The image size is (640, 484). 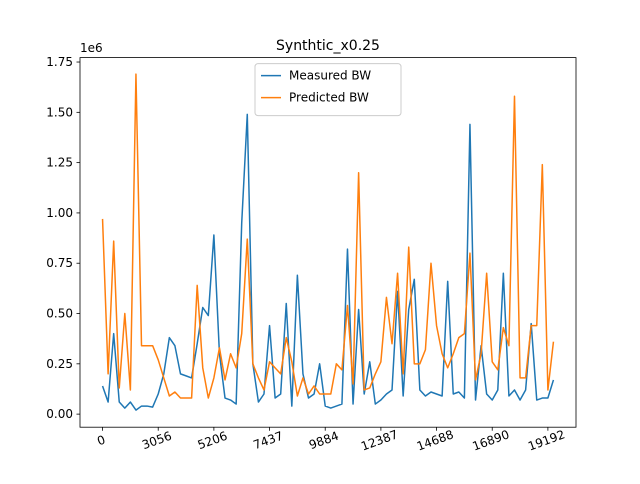 What do you see at coordinates (59, 163) in the screenshot?
I see `y-tick-label: 1.25` at bounding box center [59, 163].